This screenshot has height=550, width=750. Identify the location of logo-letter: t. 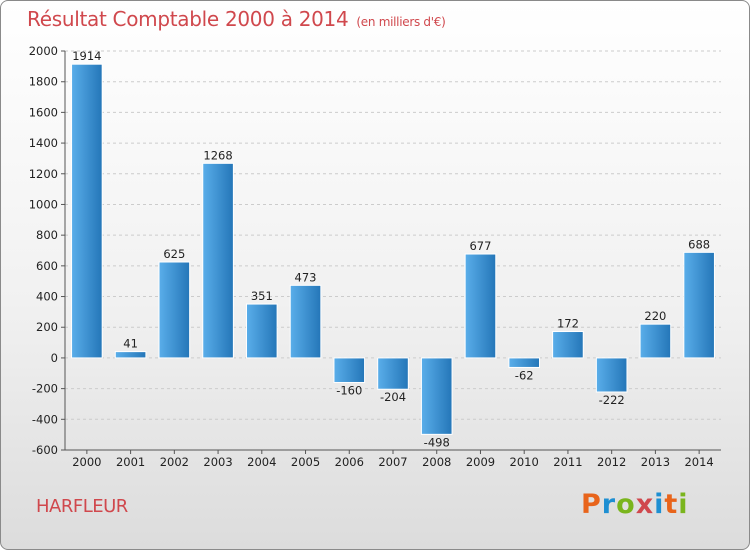
(671, 504).